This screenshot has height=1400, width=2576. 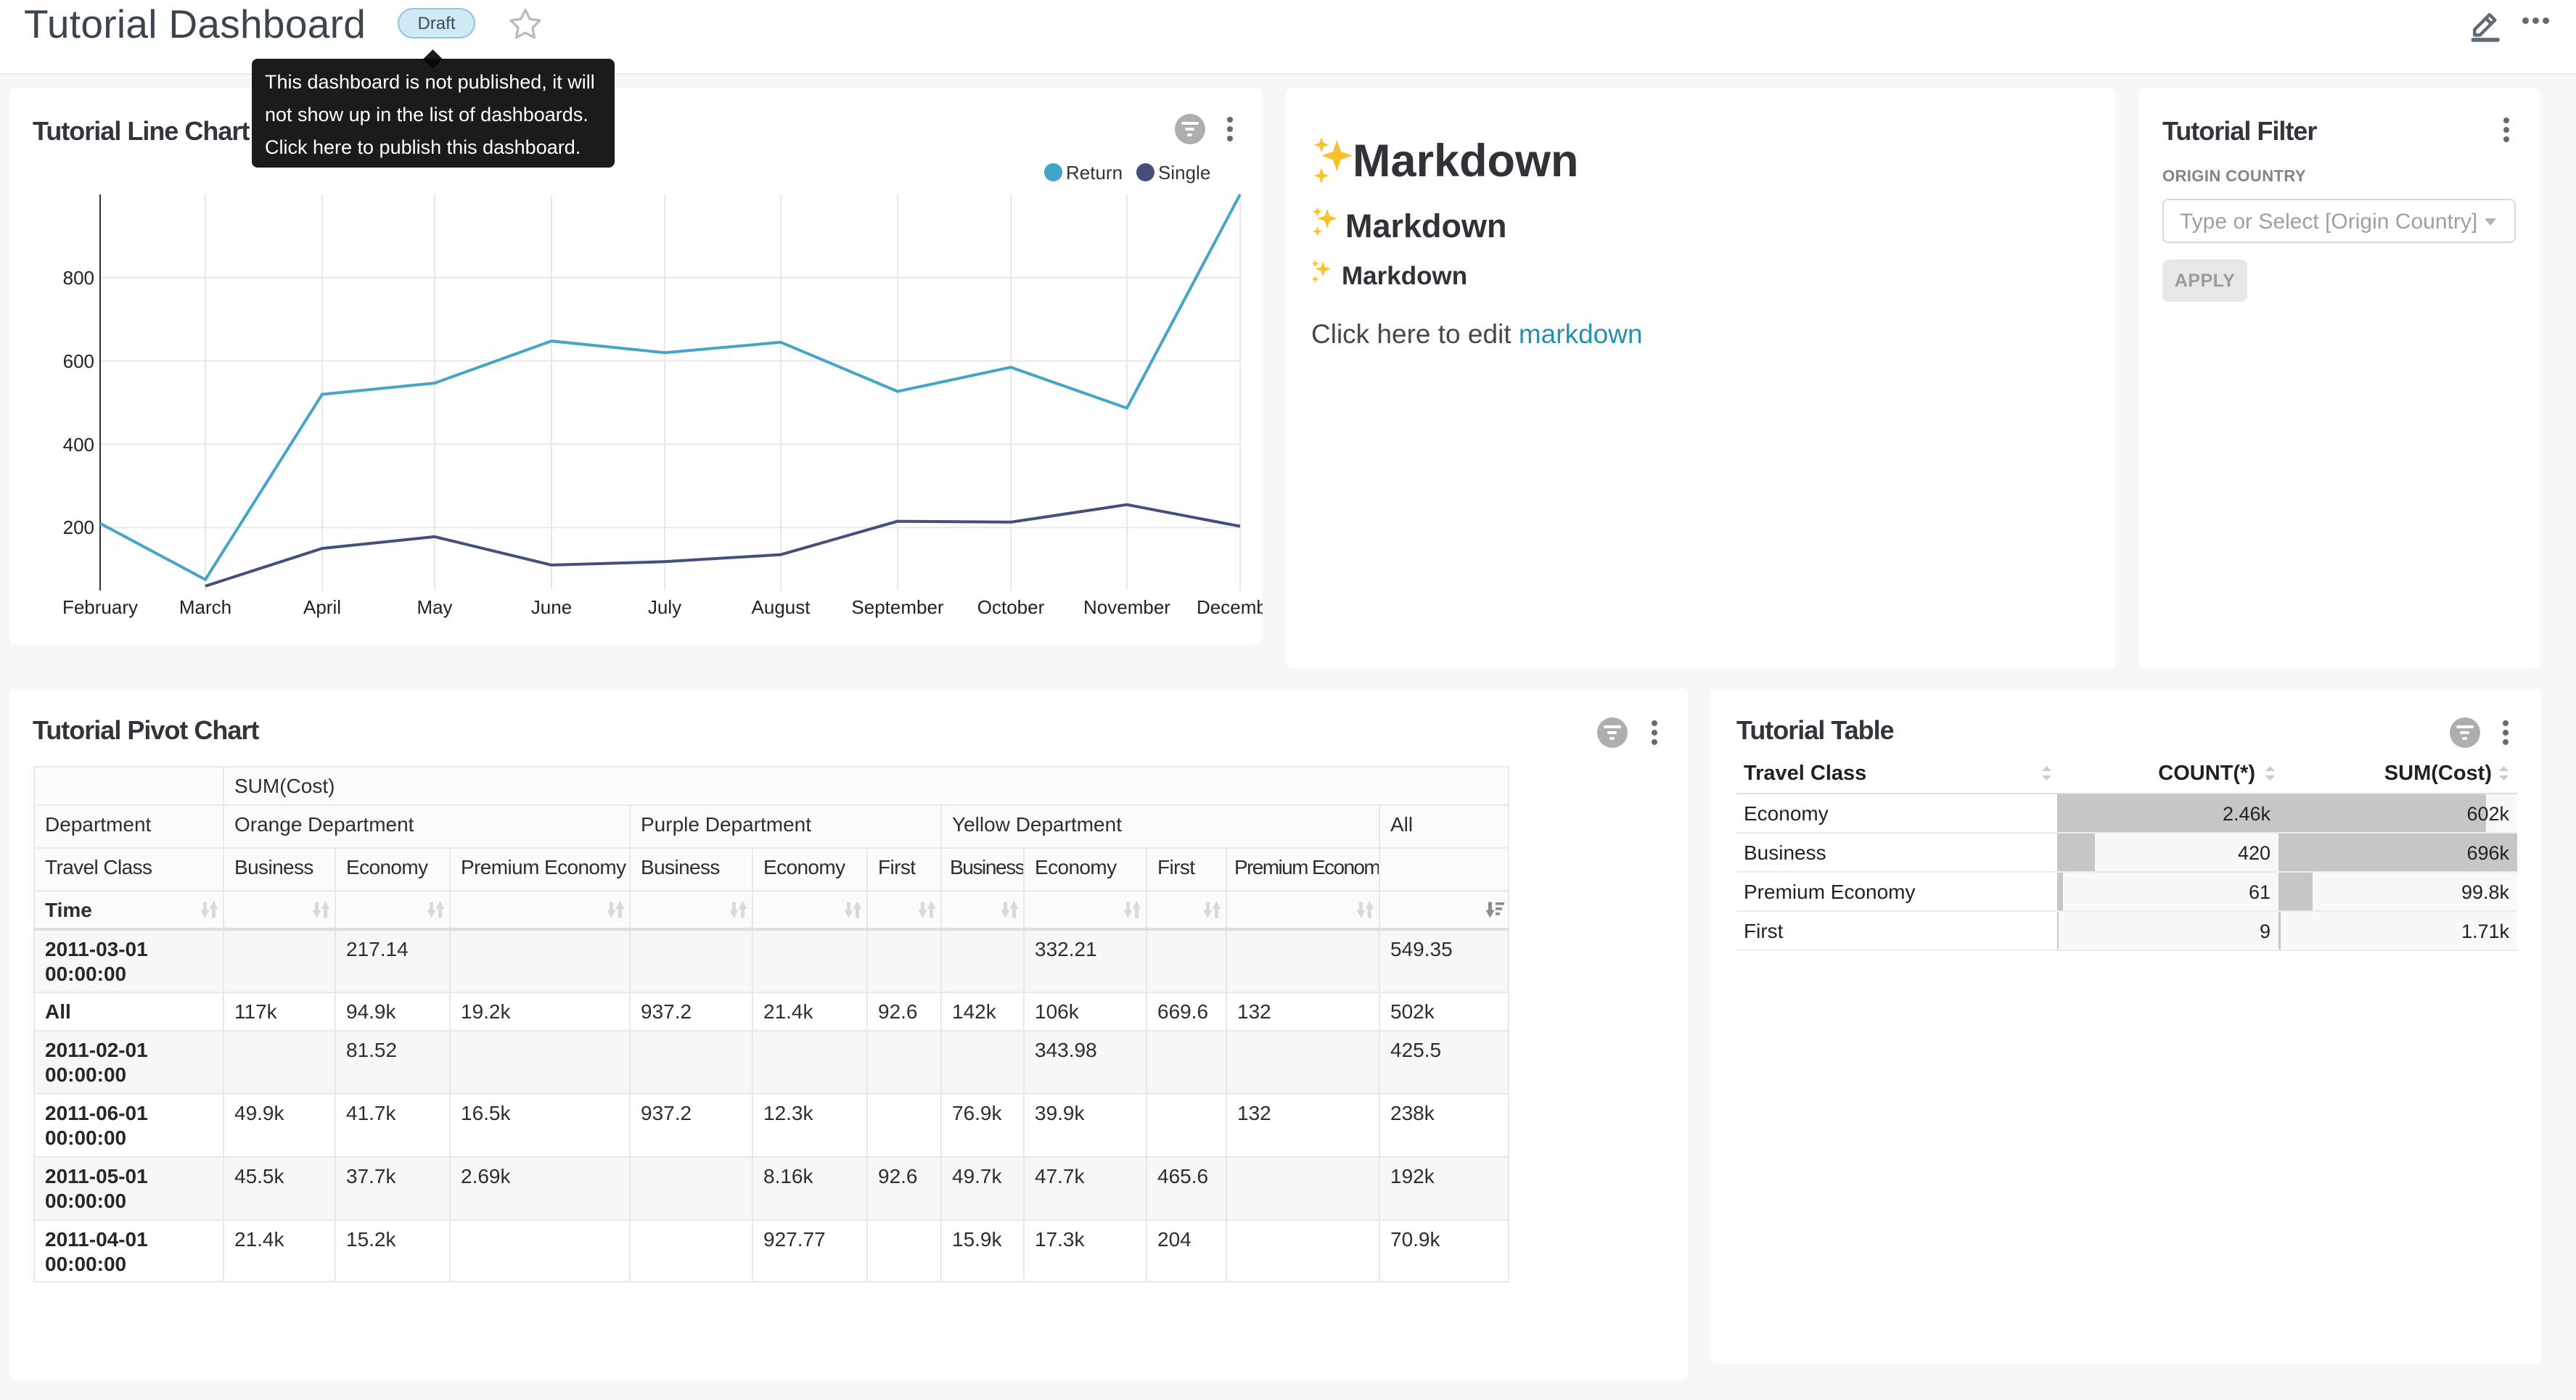 What do you see at coordinates (100, 607) in the screenshot?
I see `svg-text: February` at bounding box center [100, 607].